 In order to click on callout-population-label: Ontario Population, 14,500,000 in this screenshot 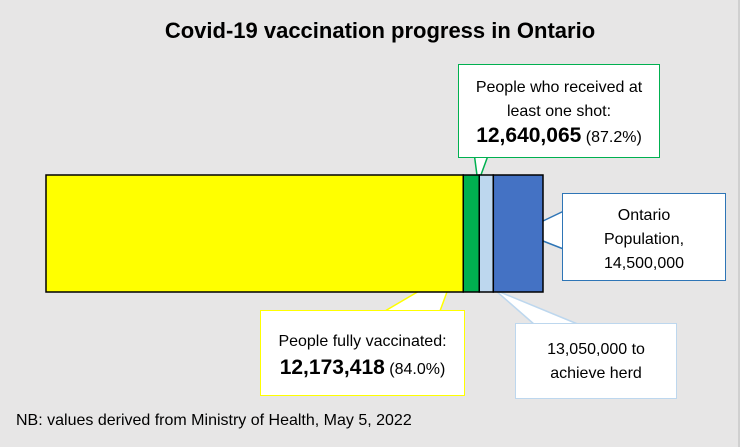, I will do `click(644, 239)`.